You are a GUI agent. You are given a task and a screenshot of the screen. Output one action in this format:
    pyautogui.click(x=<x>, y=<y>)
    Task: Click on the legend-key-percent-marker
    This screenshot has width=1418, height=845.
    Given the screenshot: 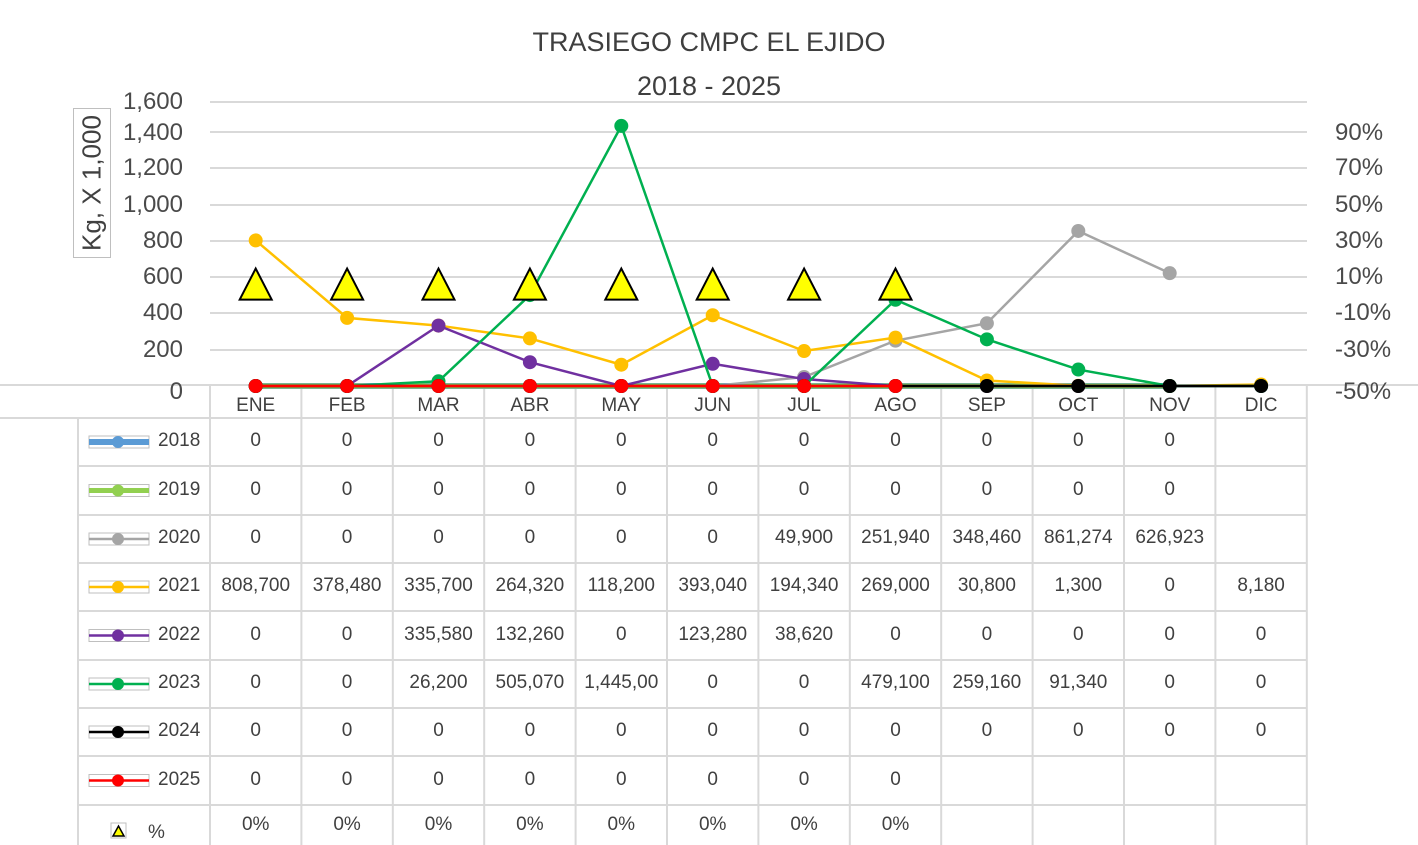 What is the action you would take?
    pyautogui.click(x=118, y=830)
    